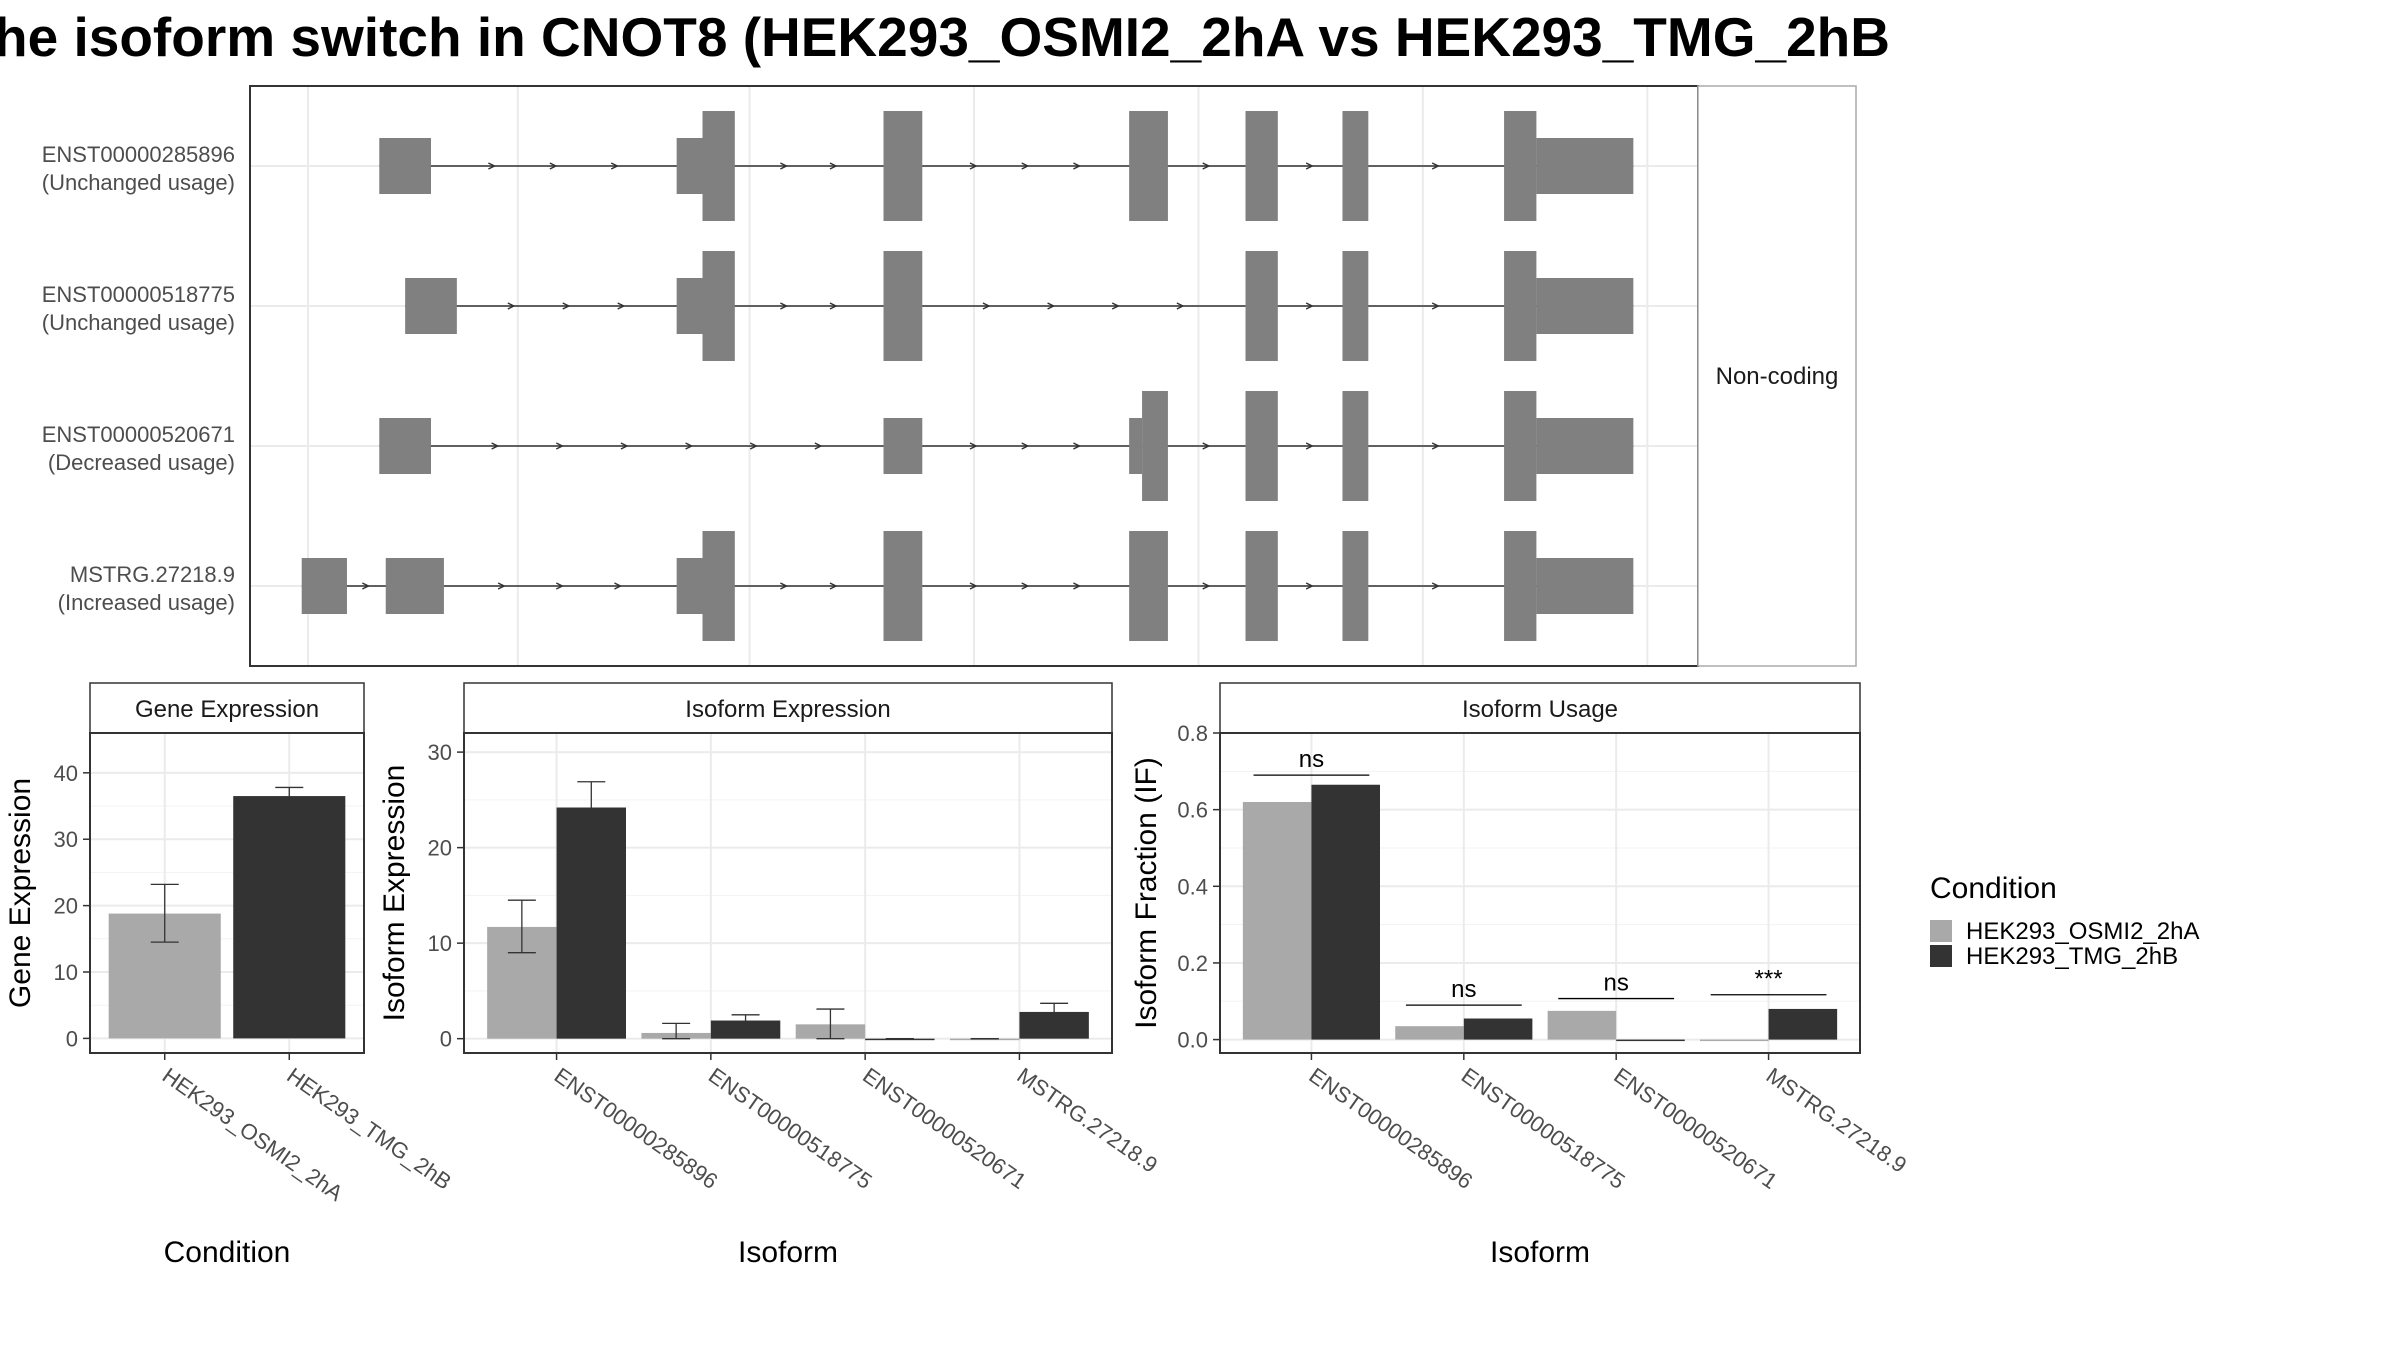 This screenshot has height=1350, width=2400. Describe the element at coordinates (138, 294) in the screenshot. I see `isoform-id-label: ENST00000518775` at that location.